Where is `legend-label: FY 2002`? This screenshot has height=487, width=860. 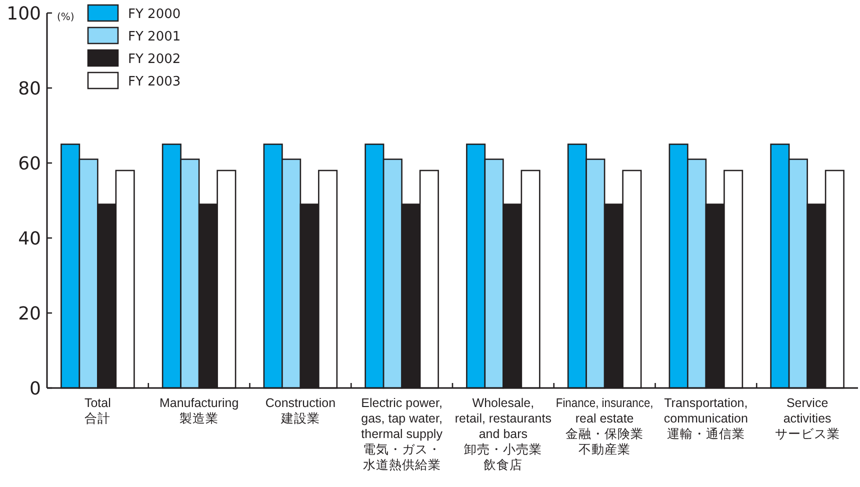
legend-label: FY 2002 is located at coordinates (154, 59).